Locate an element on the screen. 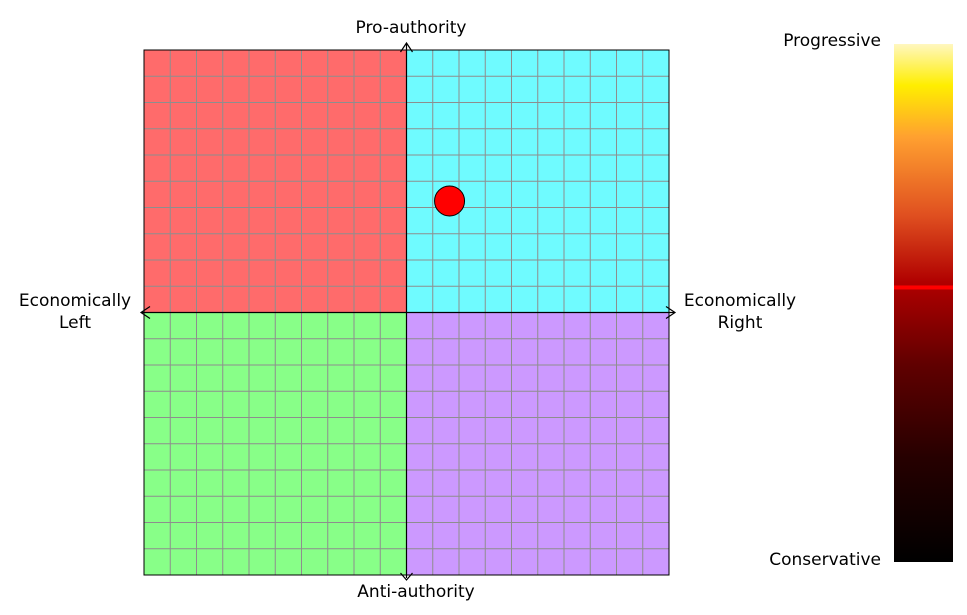 The height and width of the screenshot is (615, 967). arrow-left is located at coordinates (145, 312).